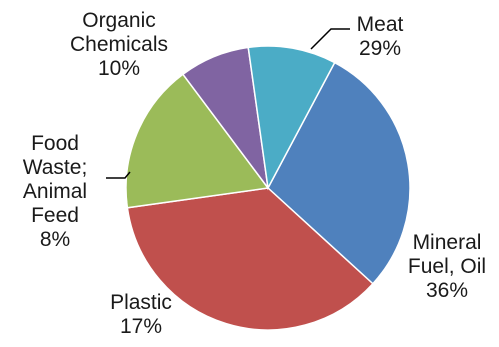  I want to click on data-label-line: Animal, so click(55, 191).